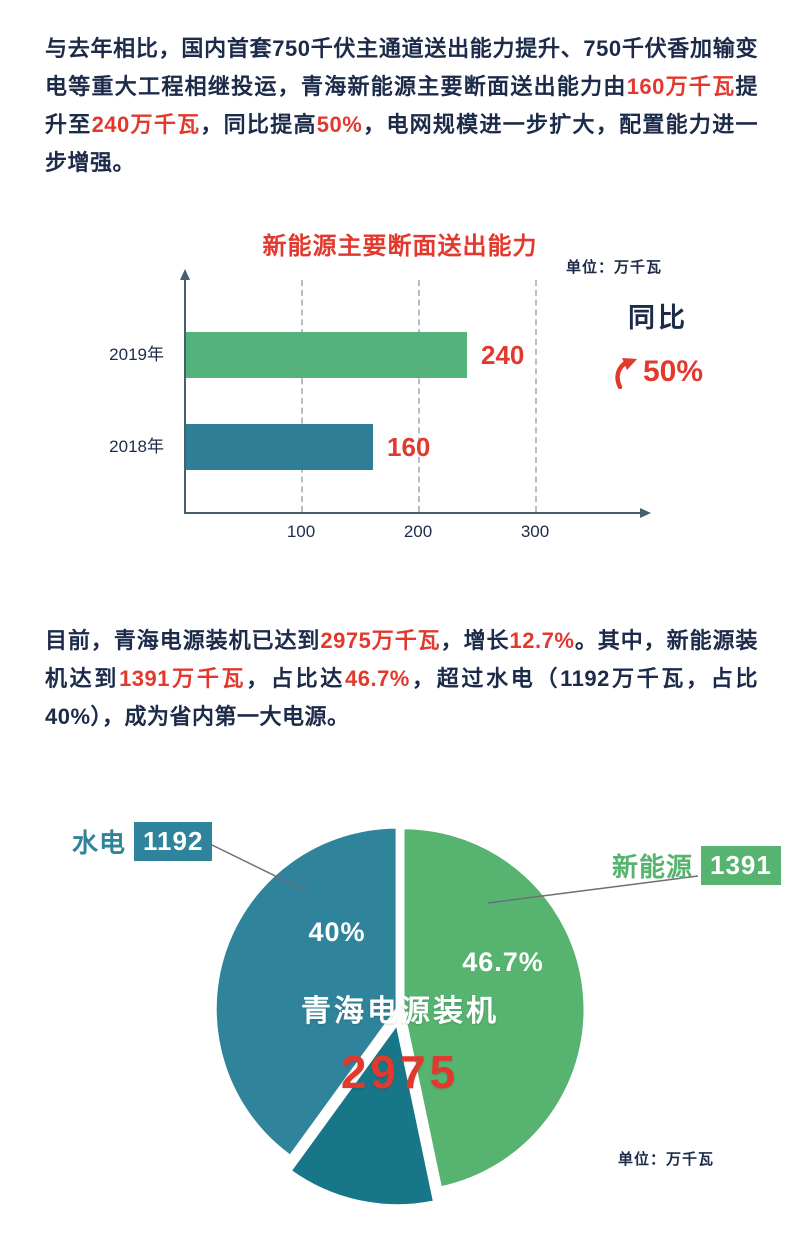 Image resolution: width=800 pixels, height=1252 pixels. What do you see at coordinates (666, 1159) in the screenshot?
I see `pie-unit-label: 单位：万千瓦` at bounding box center [666, 1159].